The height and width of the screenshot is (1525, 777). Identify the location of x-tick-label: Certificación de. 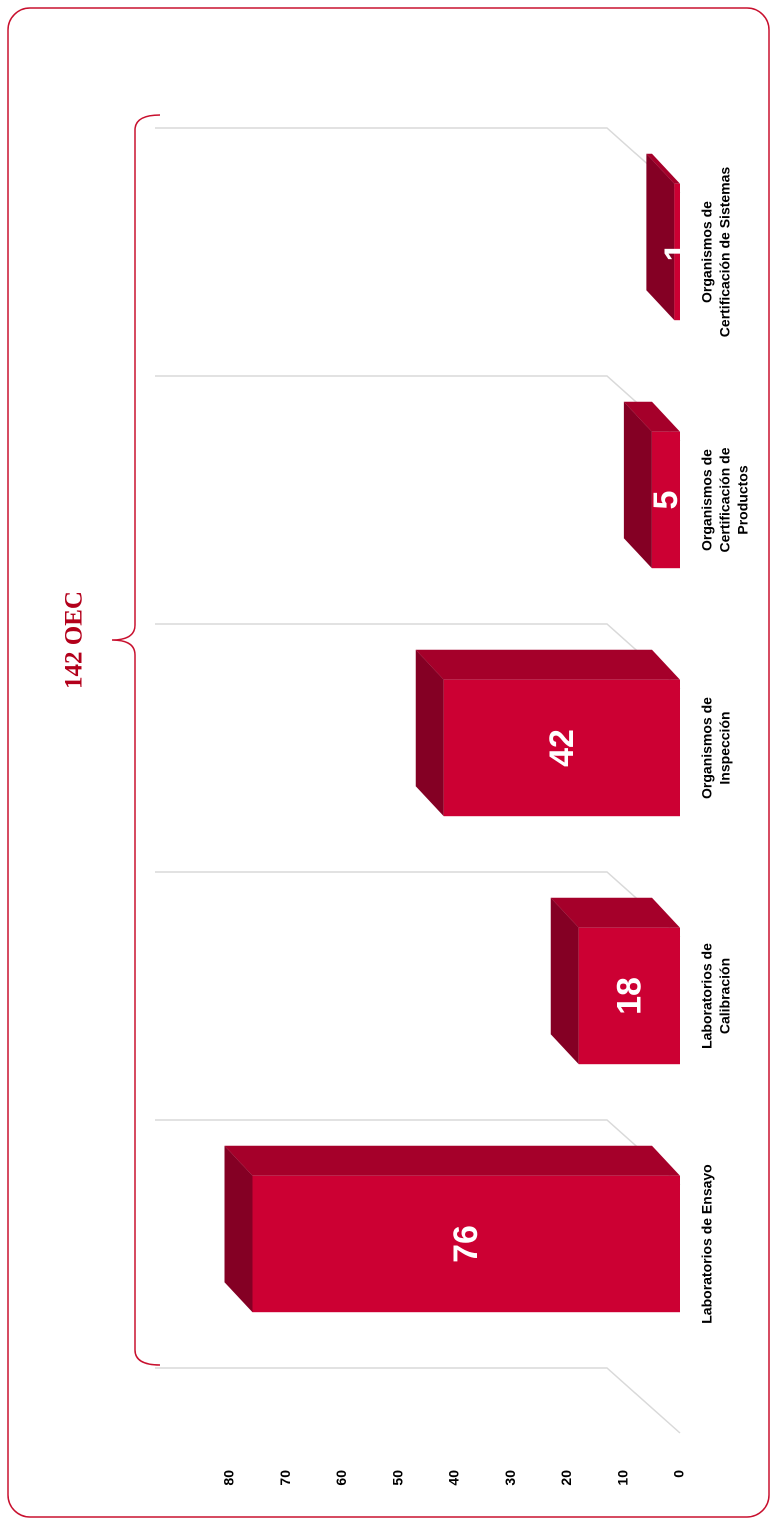
(725, 499).